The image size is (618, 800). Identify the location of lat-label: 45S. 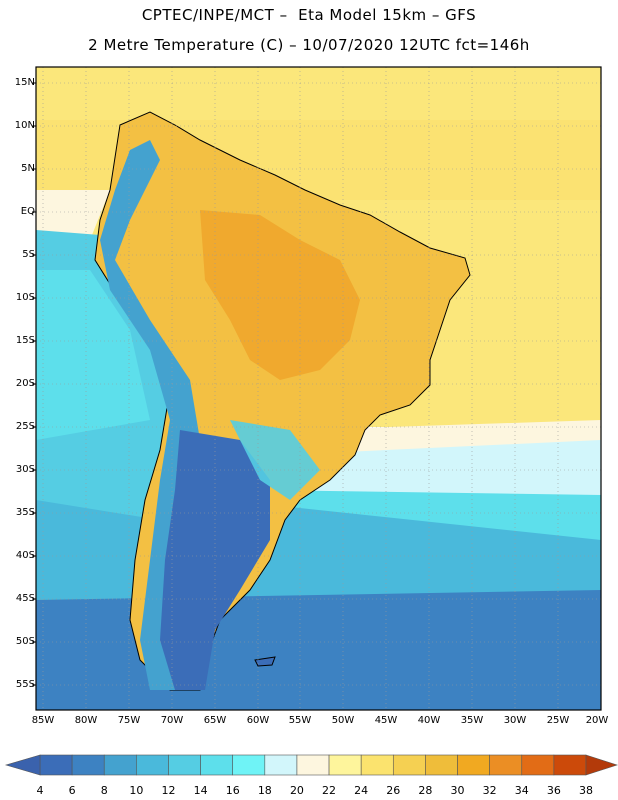
(25, 598).